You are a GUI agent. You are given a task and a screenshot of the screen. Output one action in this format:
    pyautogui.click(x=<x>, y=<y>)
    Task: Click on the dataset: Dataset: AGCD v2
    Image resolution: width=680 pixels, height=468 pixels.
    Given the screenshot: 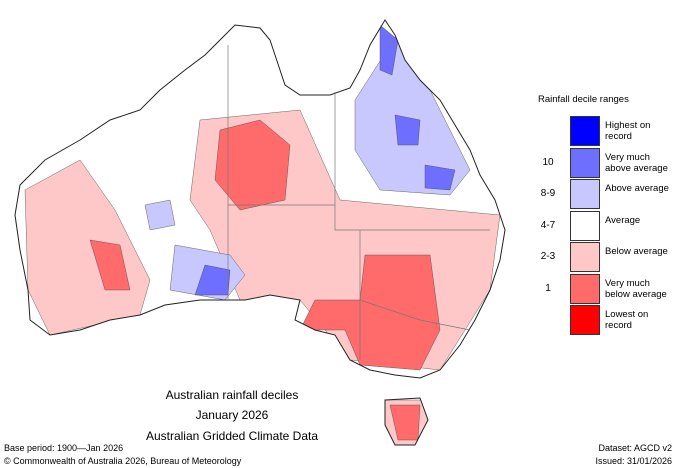 What is the action you would take?
    pyautogui.click(x=635, y=448)
    